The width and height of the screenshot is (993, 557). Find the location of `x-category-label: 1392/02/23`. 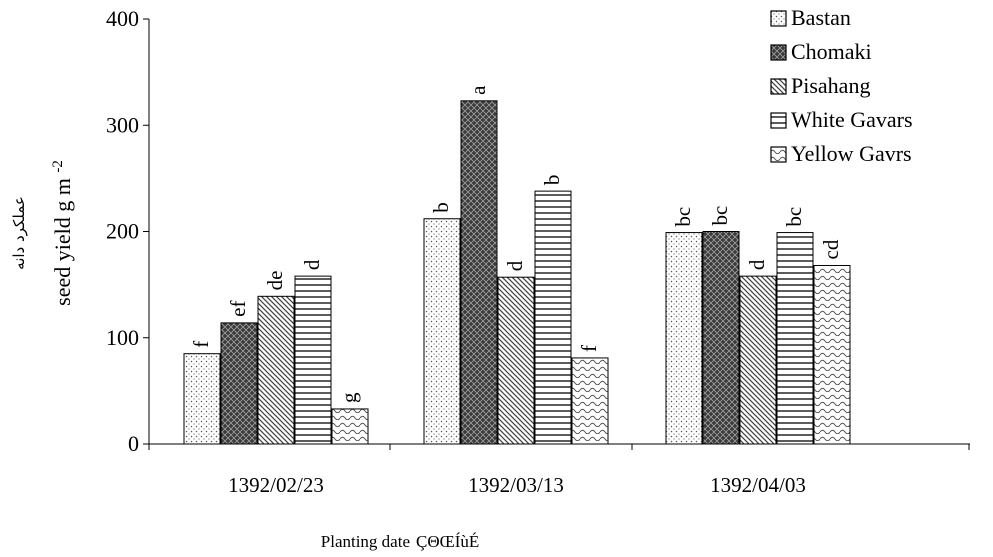

x-category-label: 1392/02/23 is located at coordinates (276, 485).